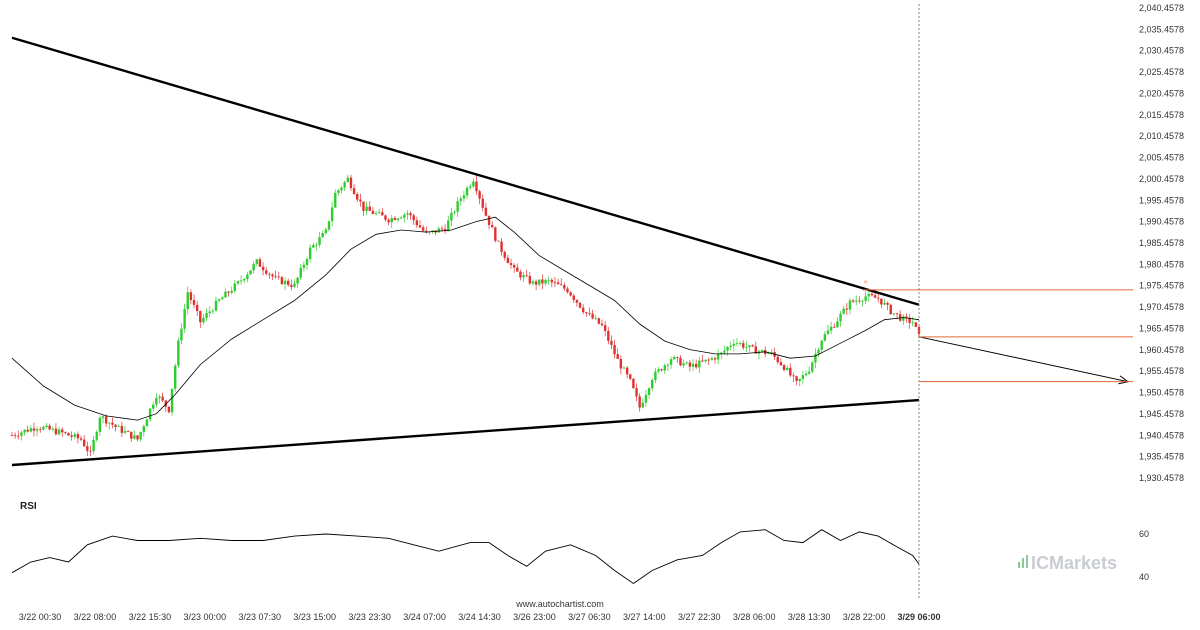  Describe the element at coordinates (580, 543) in the screenshot. I see `rsi-panel: RSI 60 40` at that location.